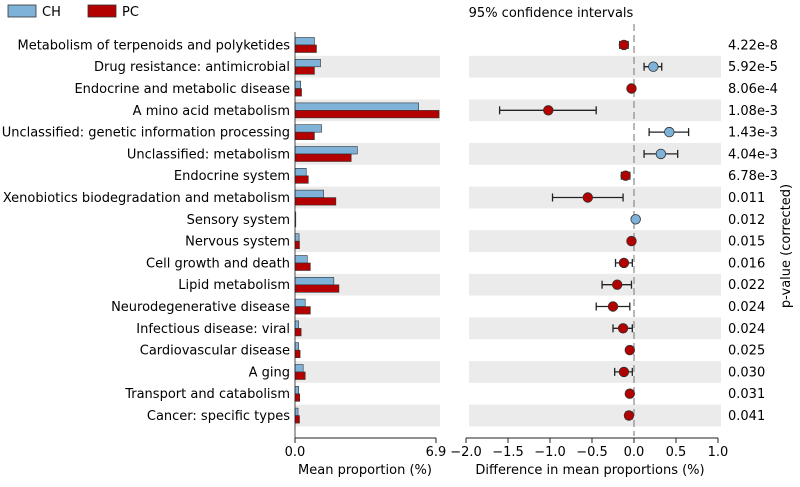 The image size is (800, 487). Describe the element at coordinates (218, 263) in the screenshot. I see `category-label: Cell growth and death` at that location.